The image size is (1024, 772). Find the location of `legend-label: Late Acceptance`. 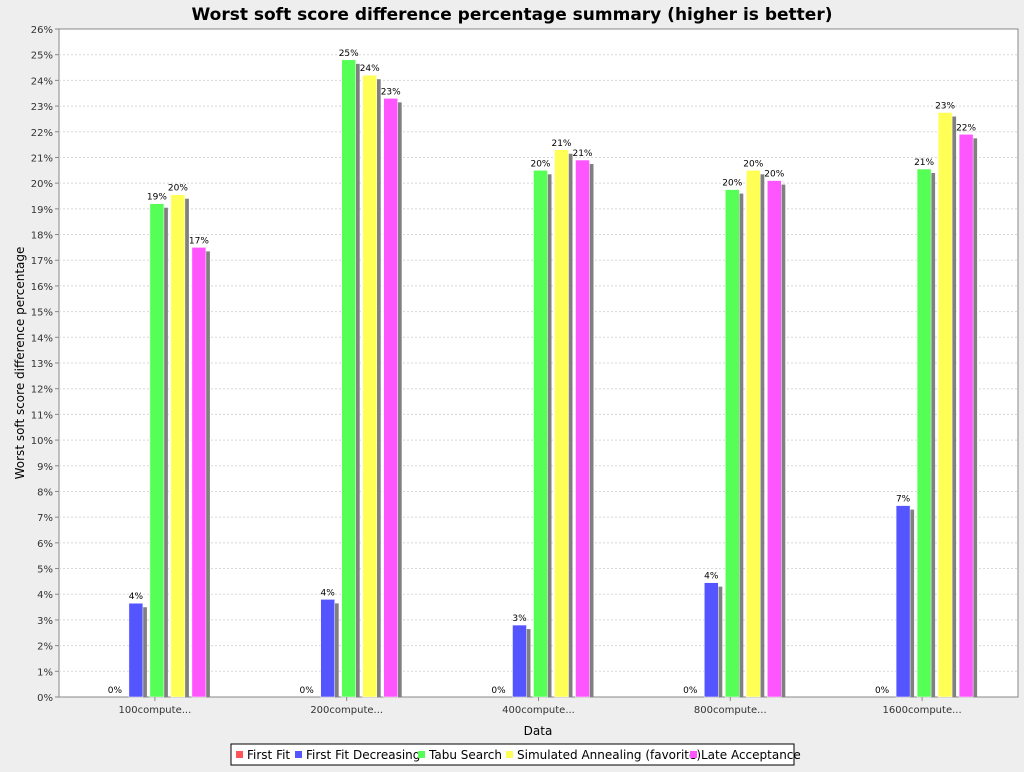

legend-label: Late Acceptance is located at coordinates (751, 755).